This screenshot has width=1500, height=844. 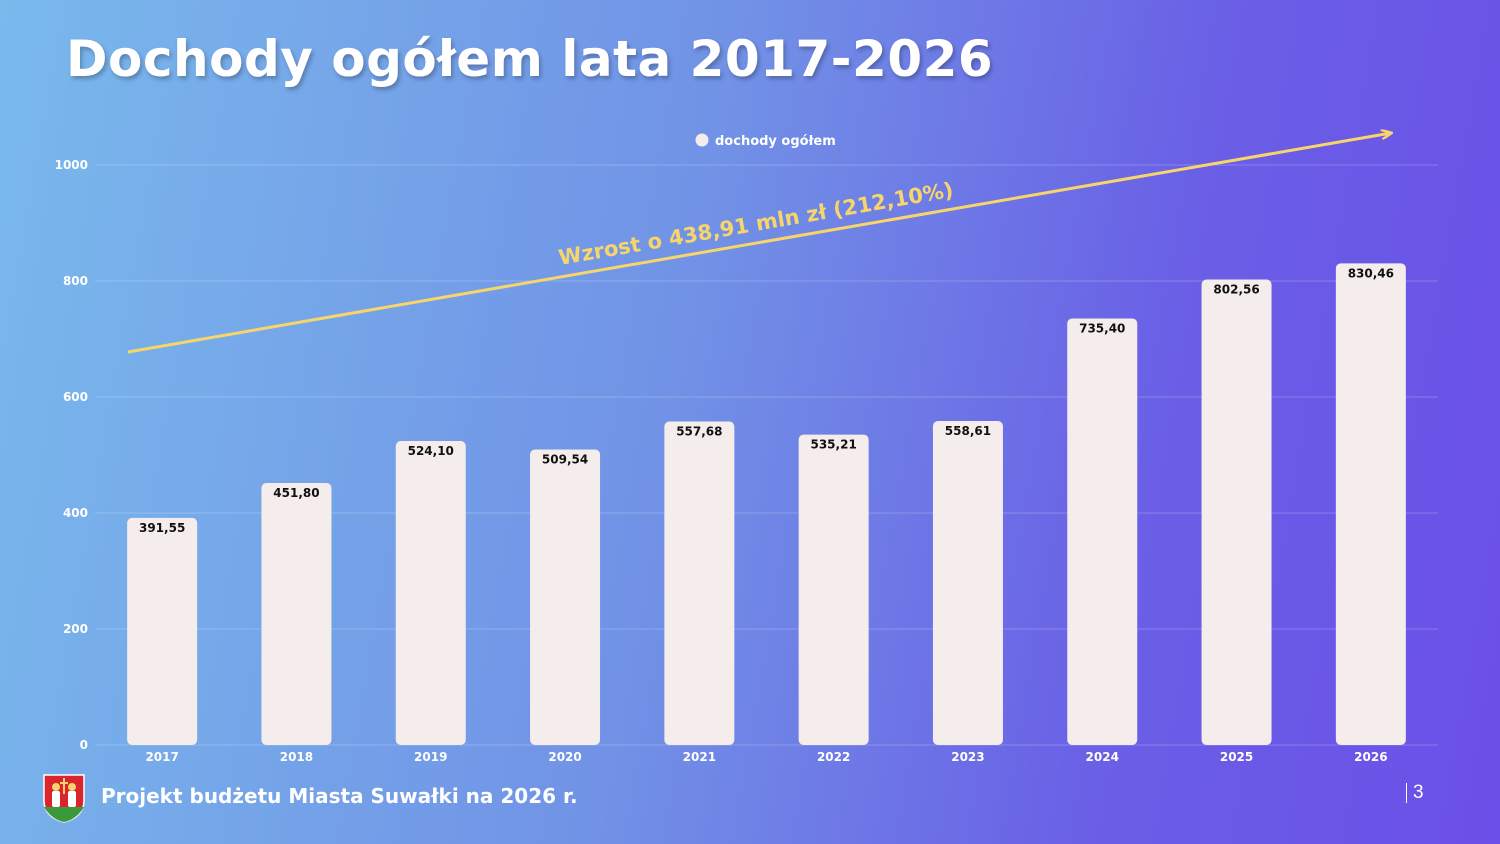 I want to click on bar-2020, so click(x=565, y=597).